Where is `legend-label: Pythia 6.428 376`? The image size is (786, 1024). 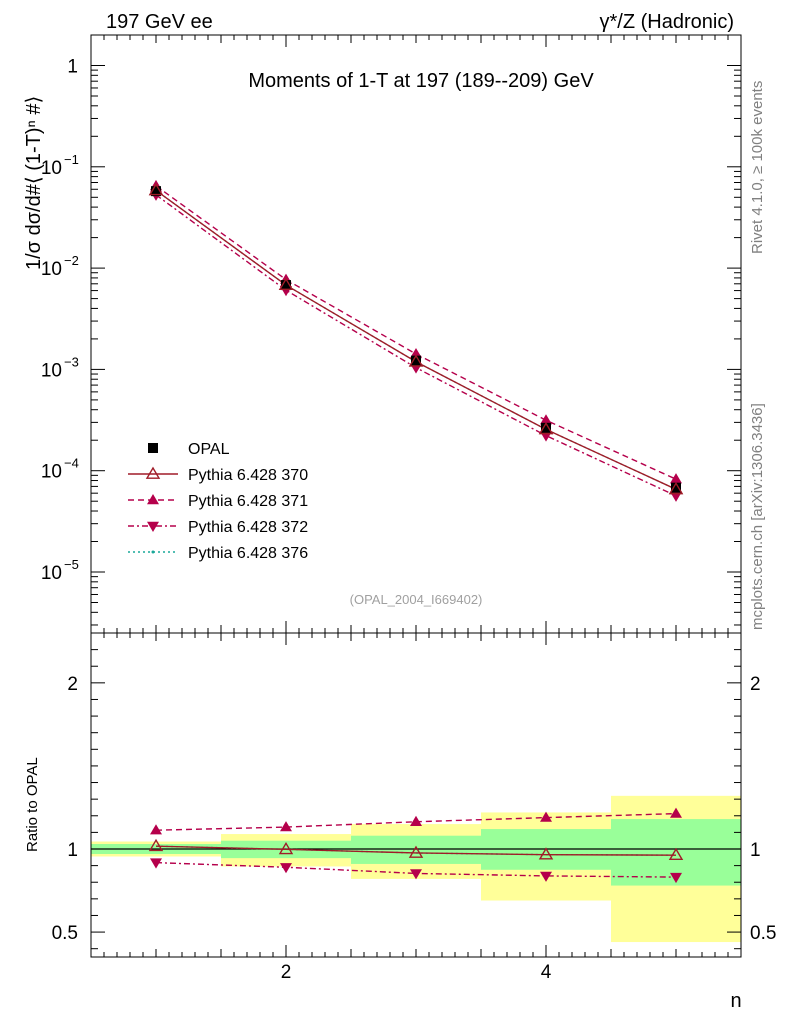 legend-label: Pythia 6.428 376 is located at coordinates (248, 553).